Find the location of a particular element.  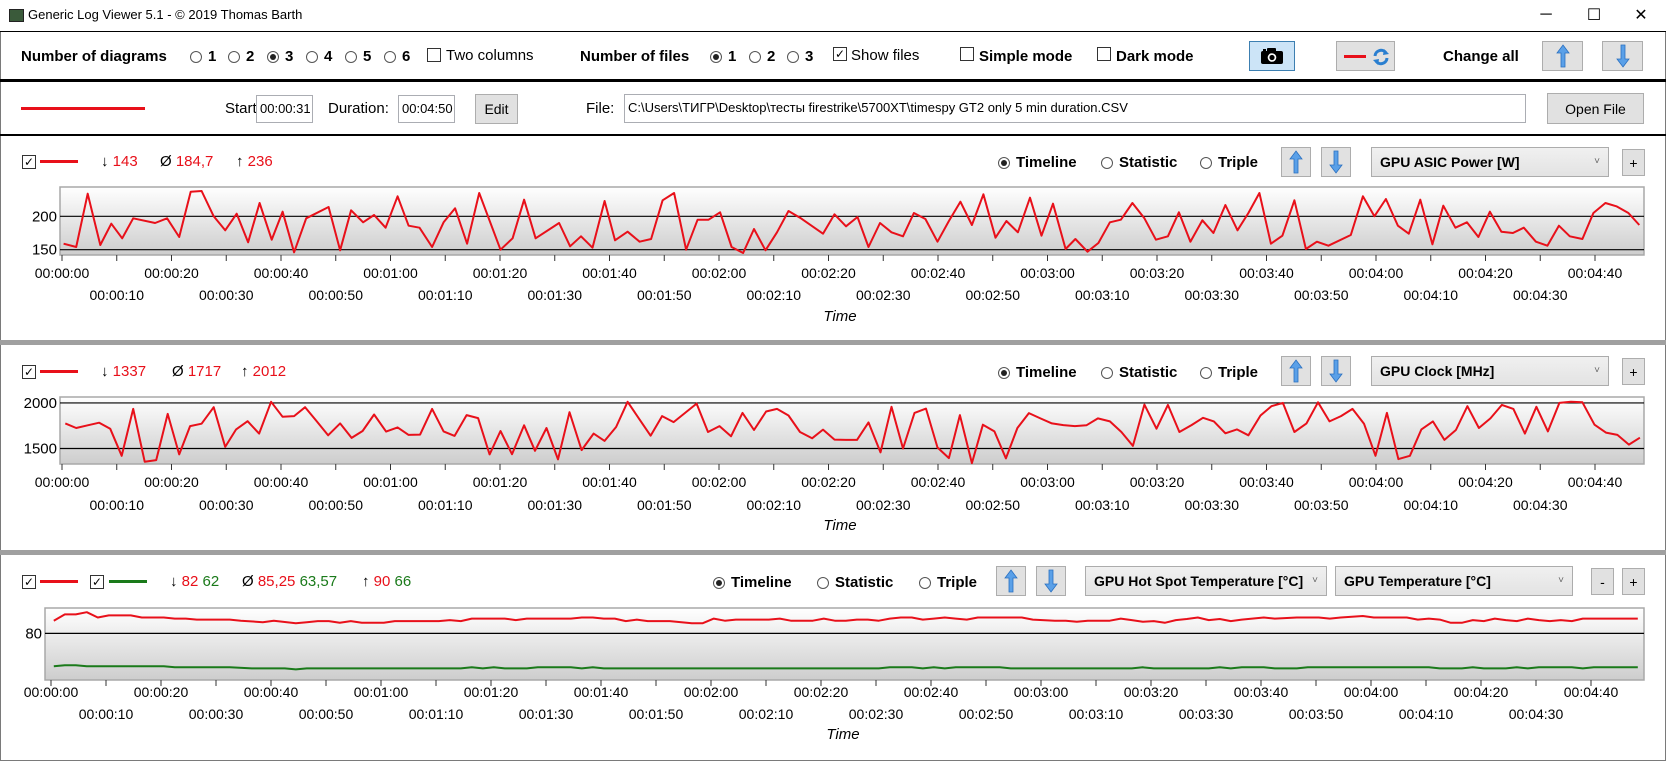

duration-label: Duration: is located at coordinates (358, 108).